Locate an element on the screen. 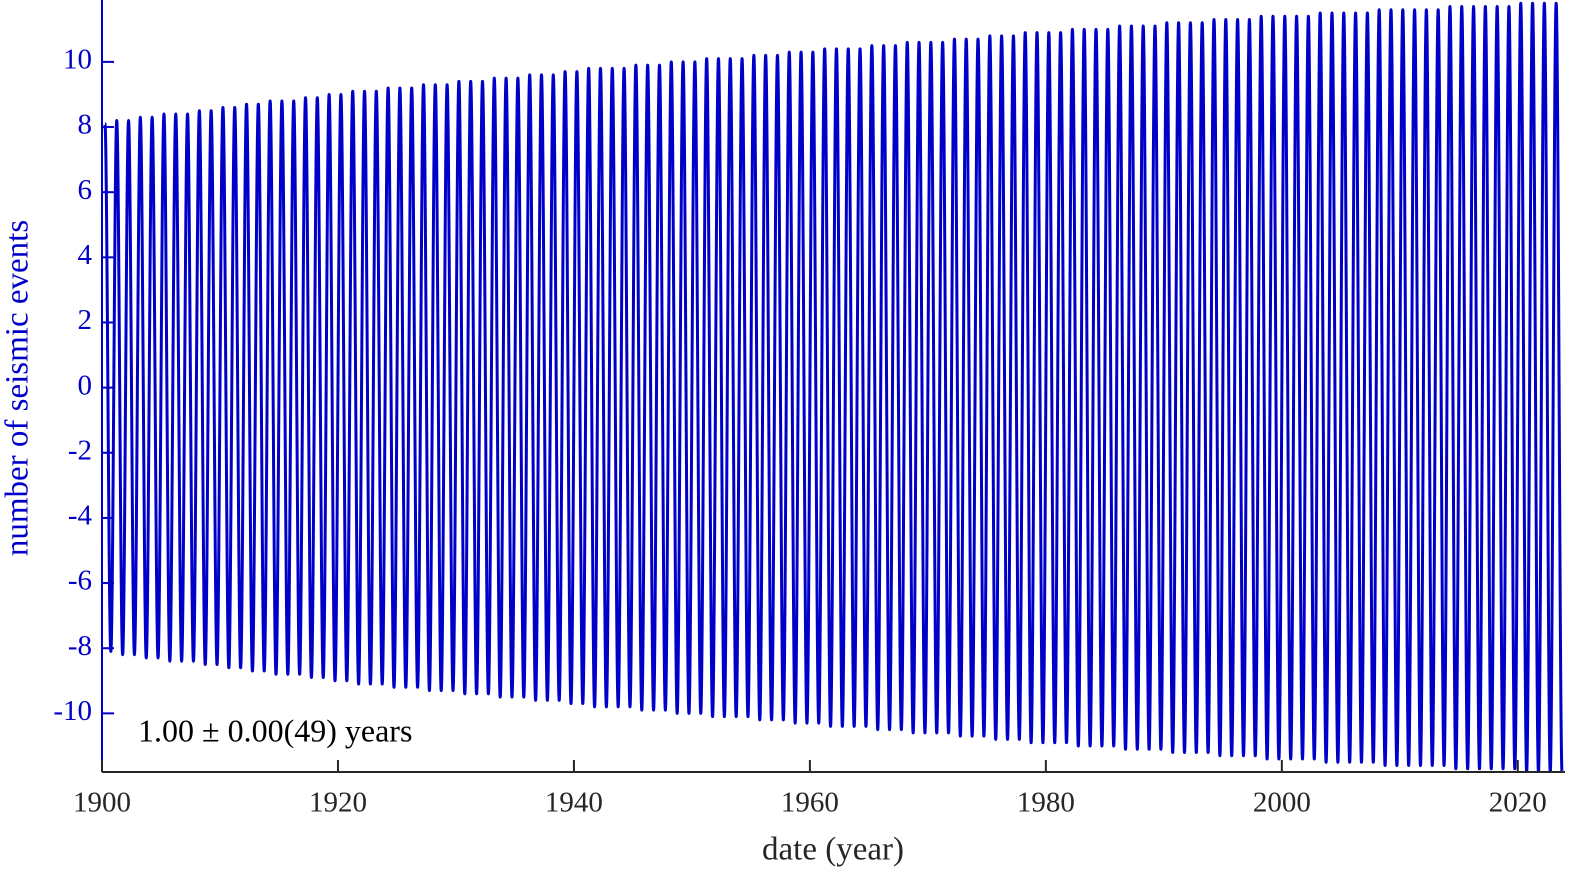 Image resolution: width=1576 pixels, height=877 pixels. x-tick-label: 2000 is located at coordinates (1282, 803).